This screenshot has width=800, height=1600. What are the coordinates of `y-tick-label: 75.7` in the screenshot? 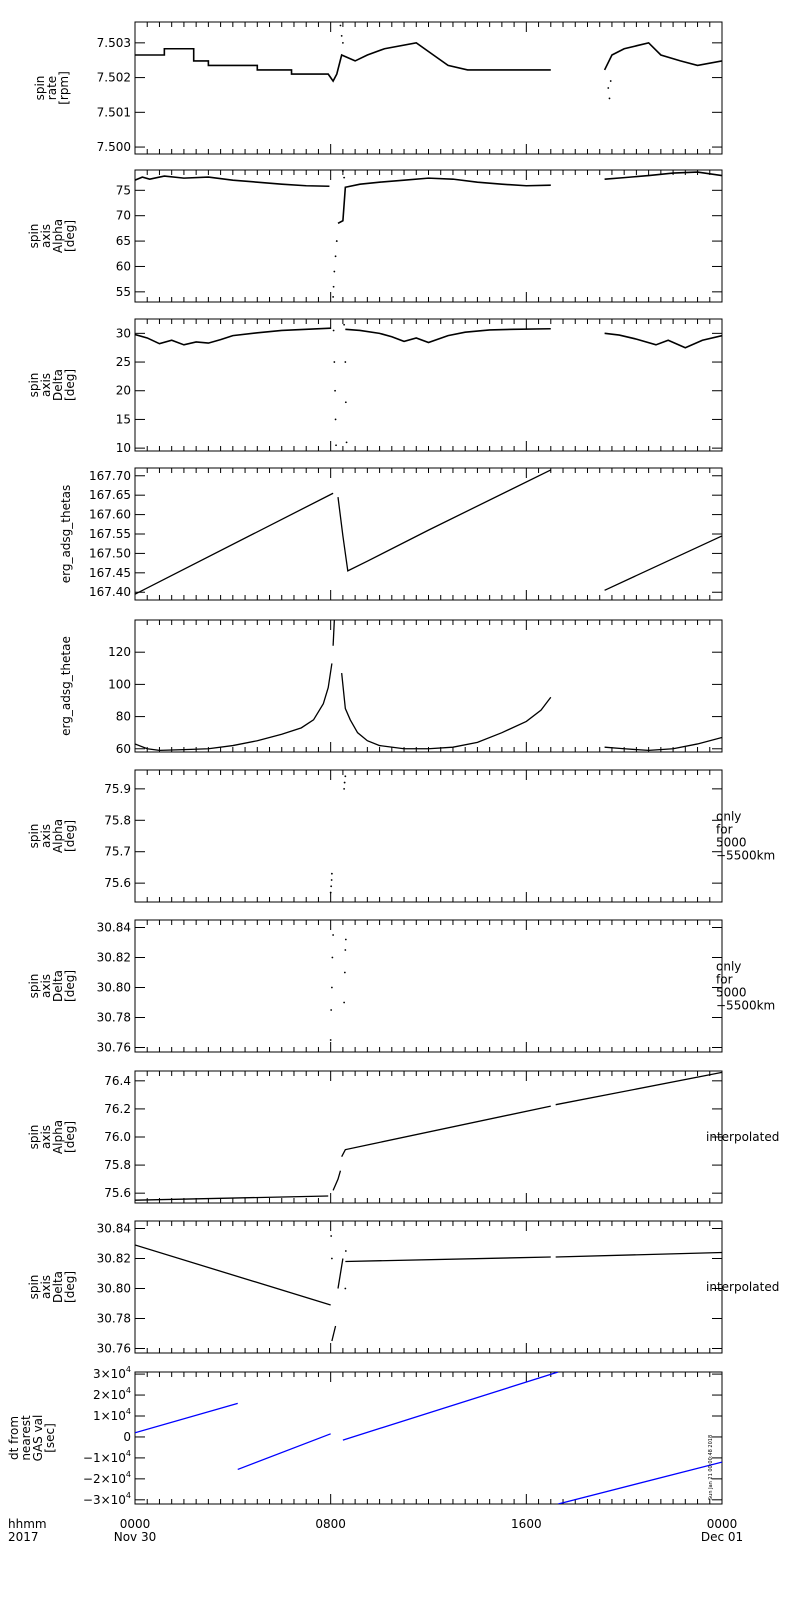 It's located at (117, 852).